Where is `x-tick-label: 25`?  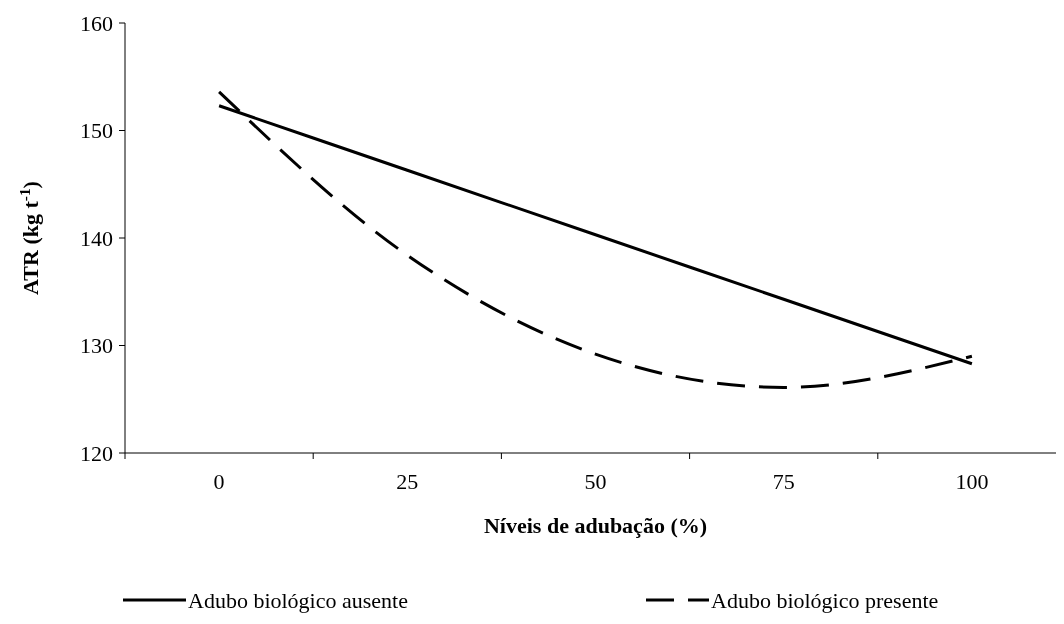
x-tick-label: 25 is located at coordinates (407, 481).